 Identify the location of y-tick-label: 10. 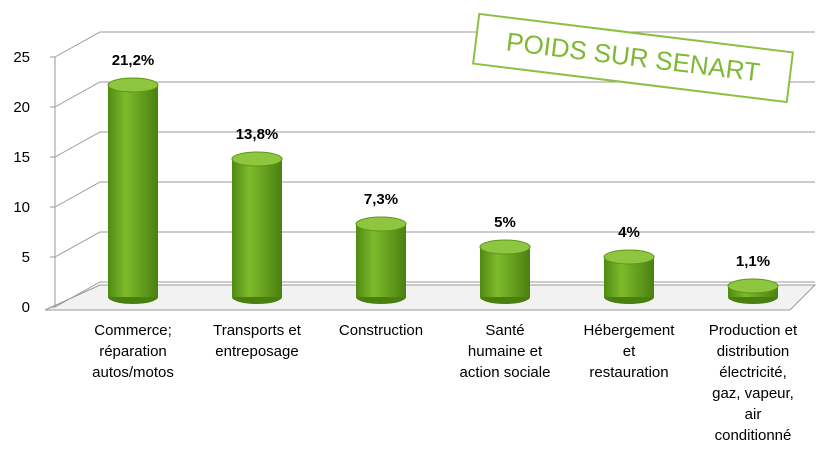
(21, 207).